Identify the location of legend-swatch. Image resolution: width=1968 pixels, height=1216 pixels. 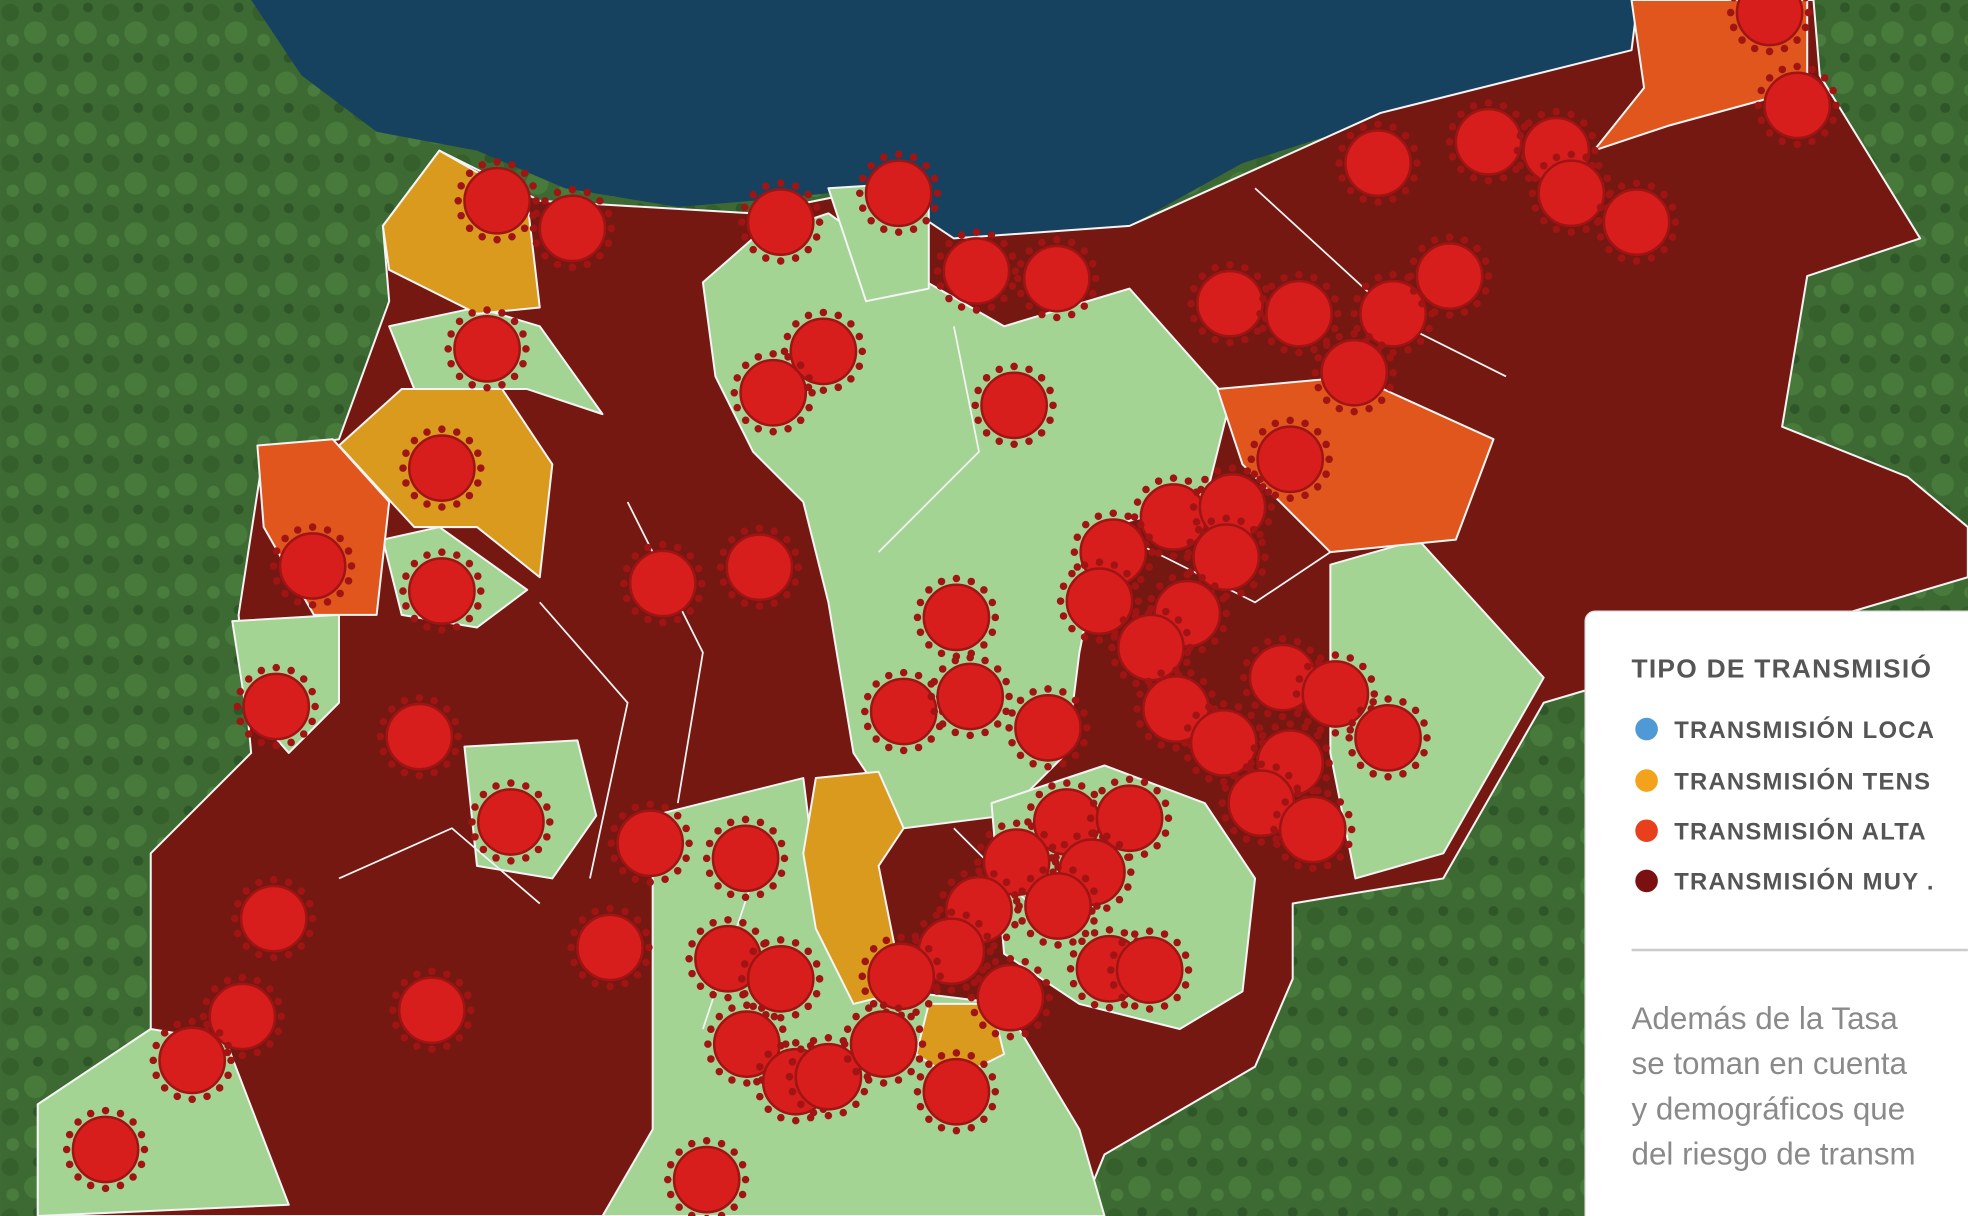
(1646, 729).